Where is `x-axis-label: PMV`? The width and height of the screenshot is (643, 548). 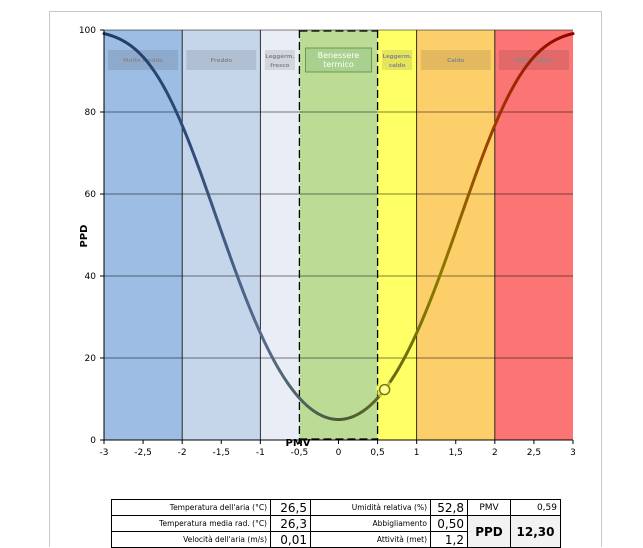
x-axis-label: PMV is located at coordinates (297, 443).